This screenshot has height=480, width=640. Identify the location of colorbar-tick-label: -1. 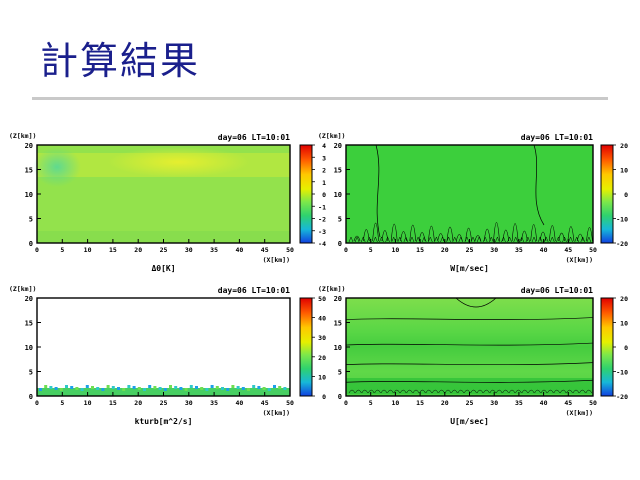
(322, 207).